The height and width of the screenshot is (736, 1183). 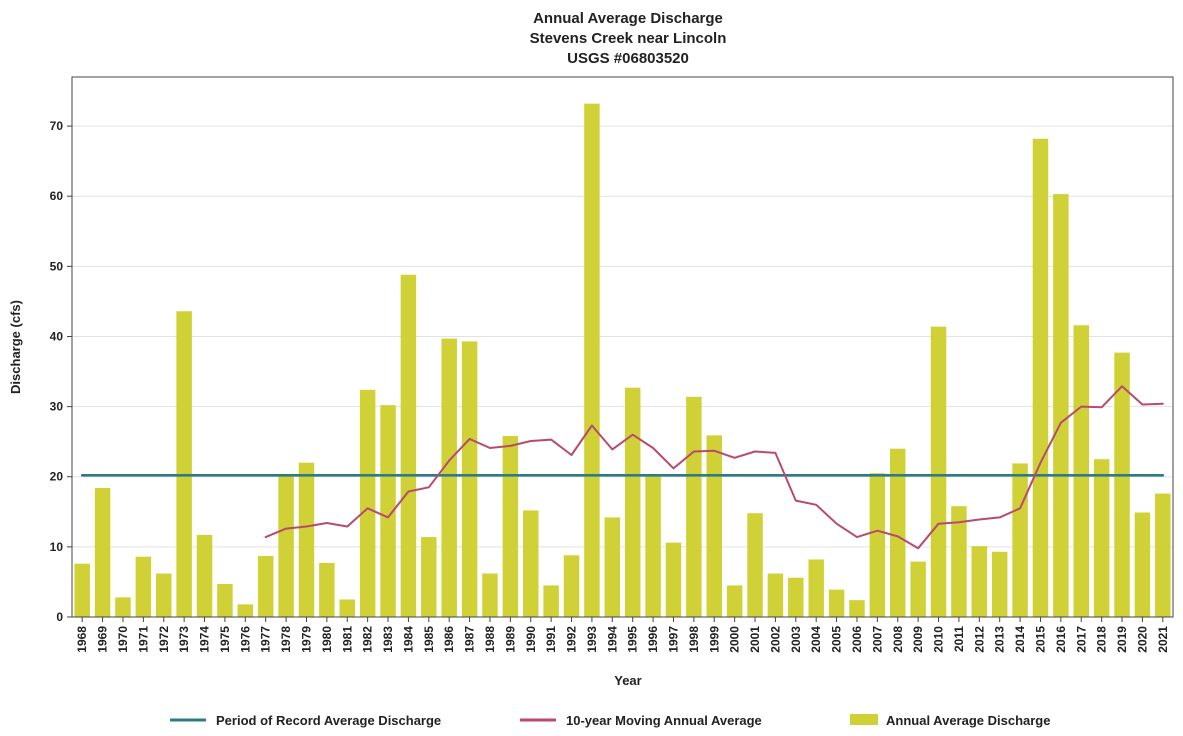 I want to click on legend-swatch, so click(x=864, y=719).